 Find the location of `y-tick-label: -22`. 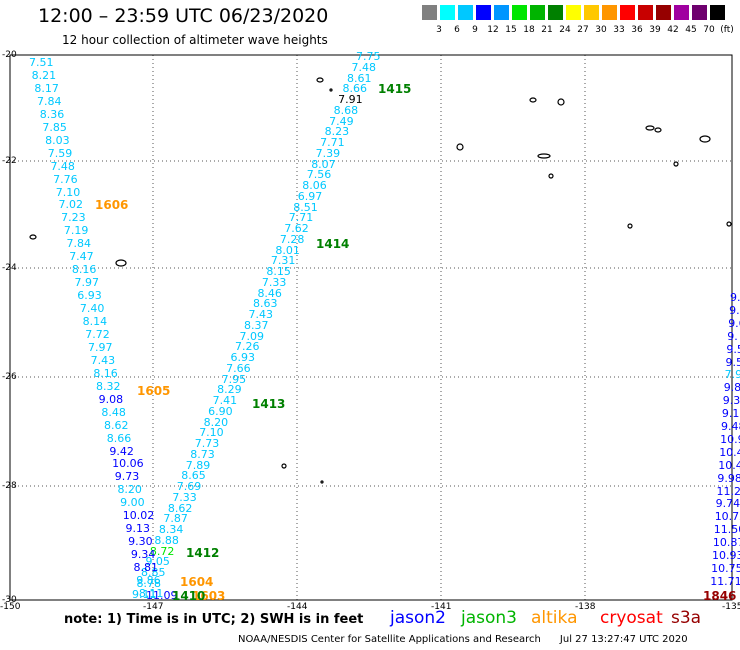

y-tick-label: -22 is located at coordinates (9, 161).